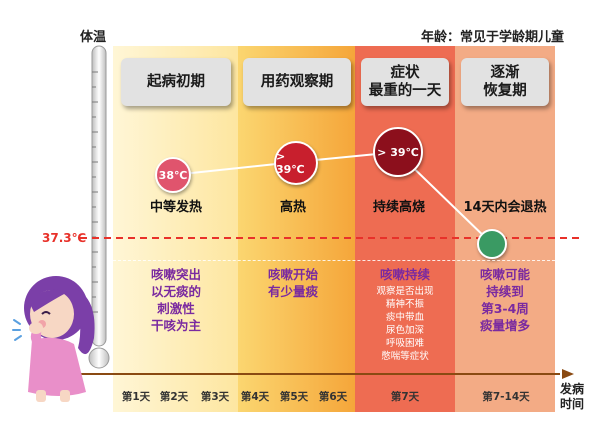 The width and height of the screenshot is (594, 422). I want to click on fever-text-recovery: 14天内会退热, so click(505, 207).